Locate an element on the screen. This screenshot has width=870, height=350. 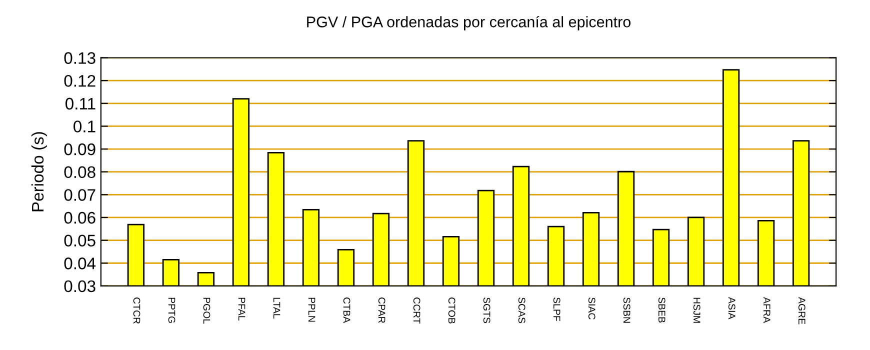
y-tick-label: 0.04 is located at coordinates (80, 264).